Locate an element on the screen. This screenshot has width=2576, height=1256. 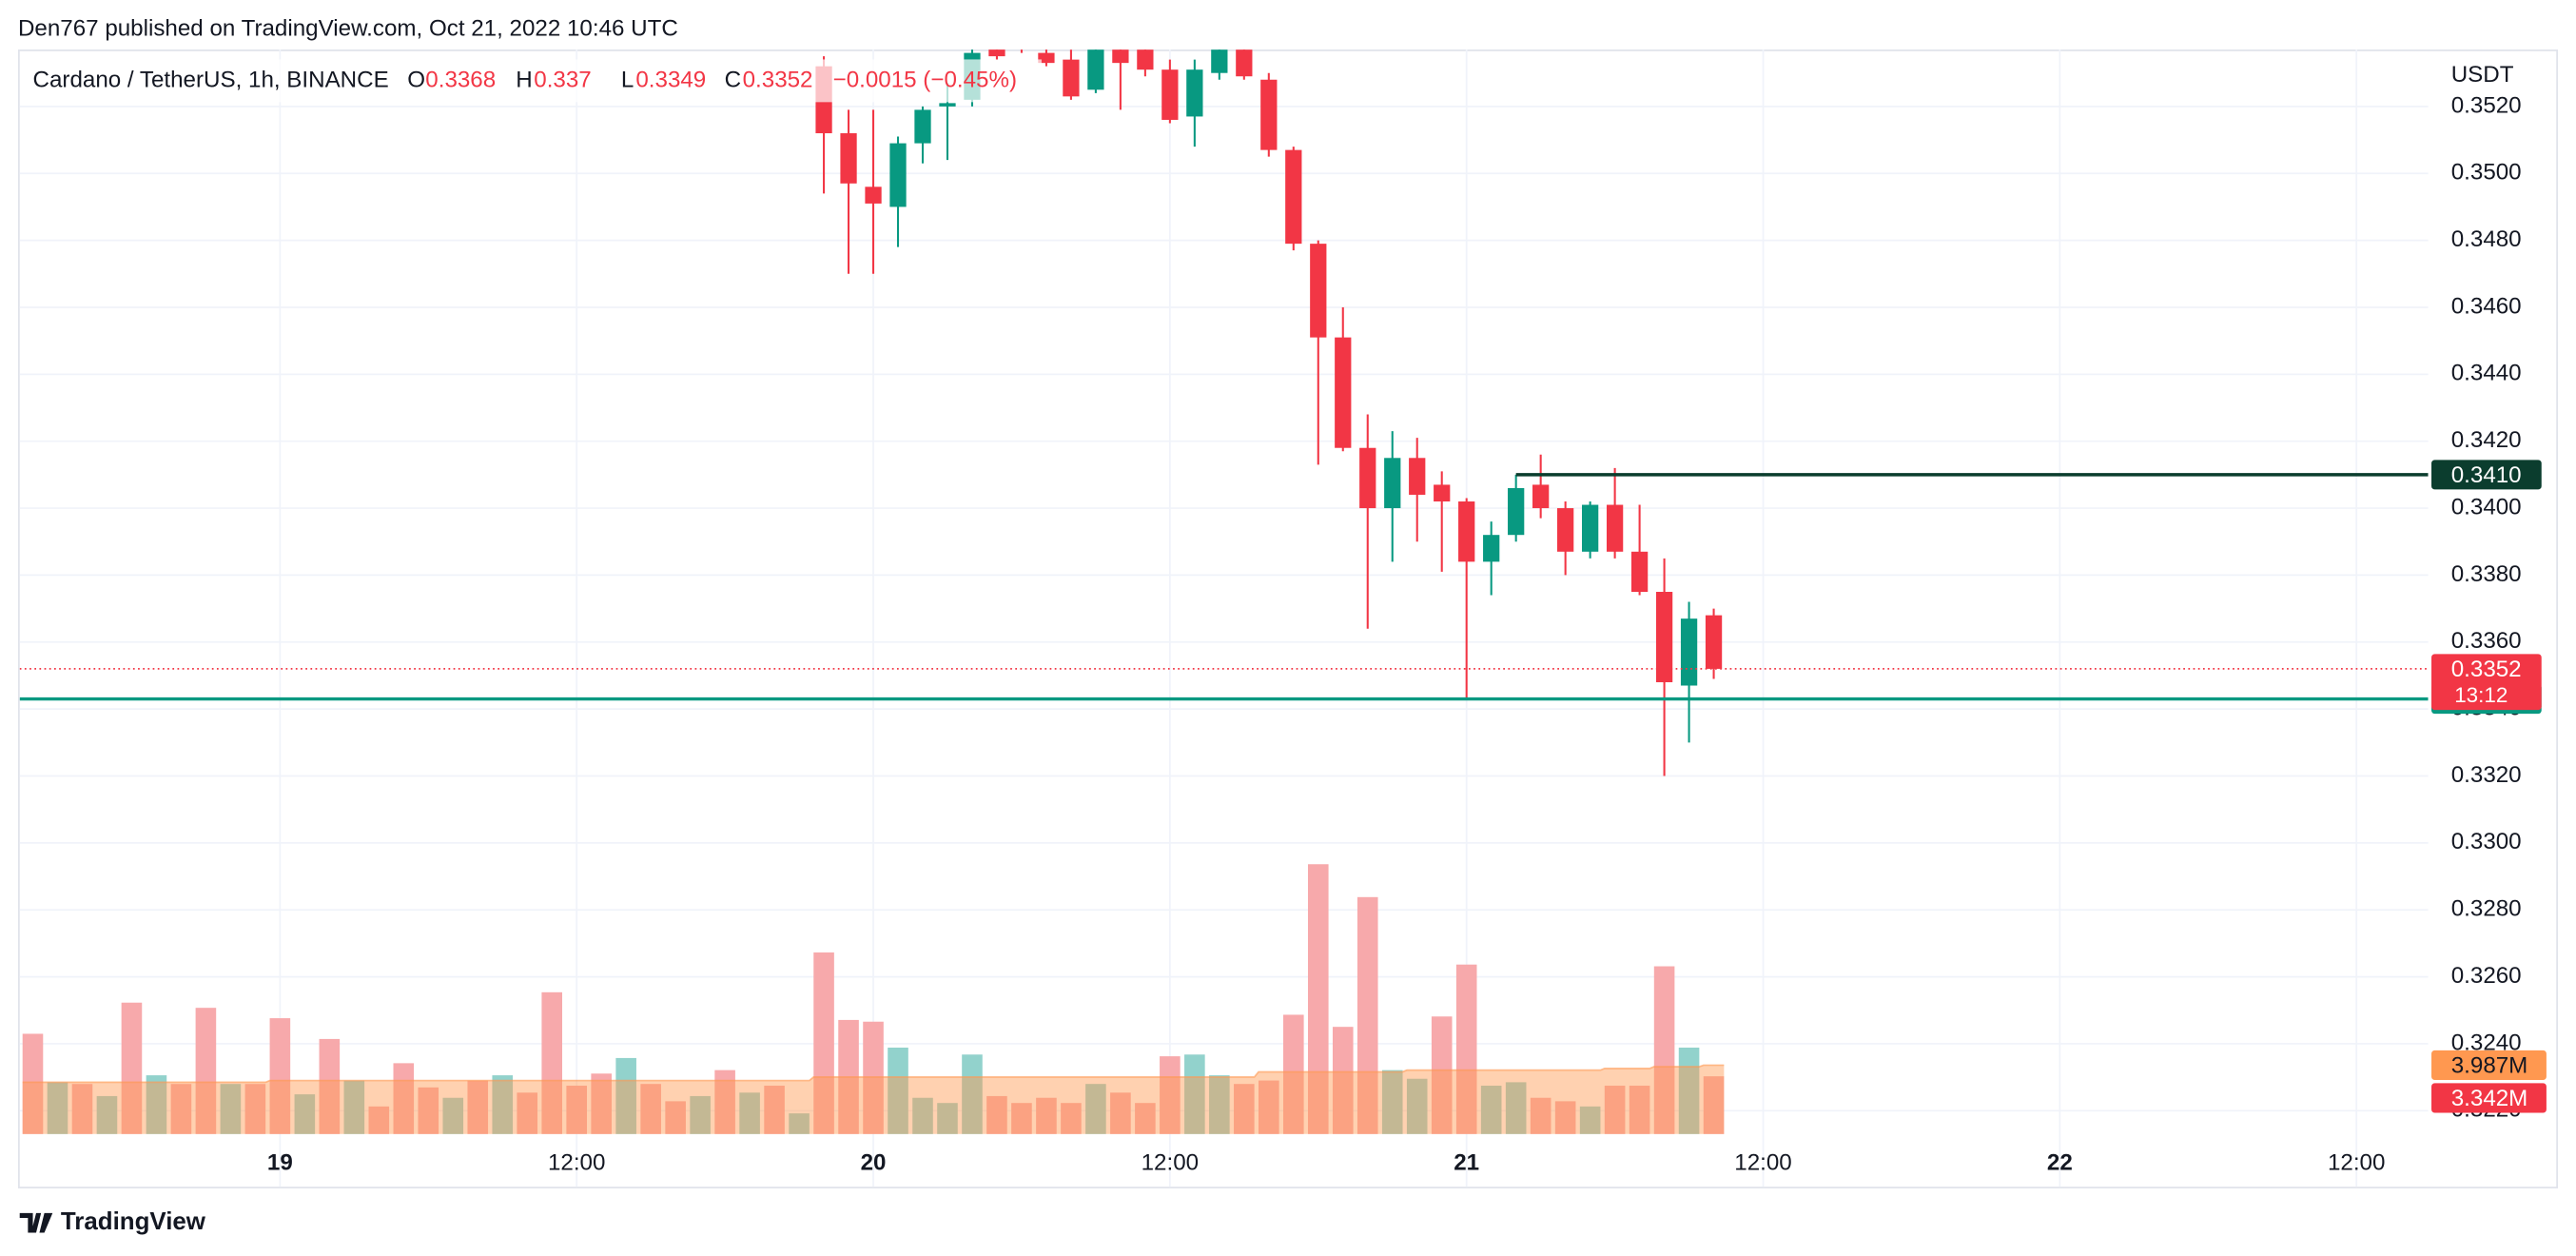
y-tick-label: 0.3420 is located at coordinates (2486, 440).